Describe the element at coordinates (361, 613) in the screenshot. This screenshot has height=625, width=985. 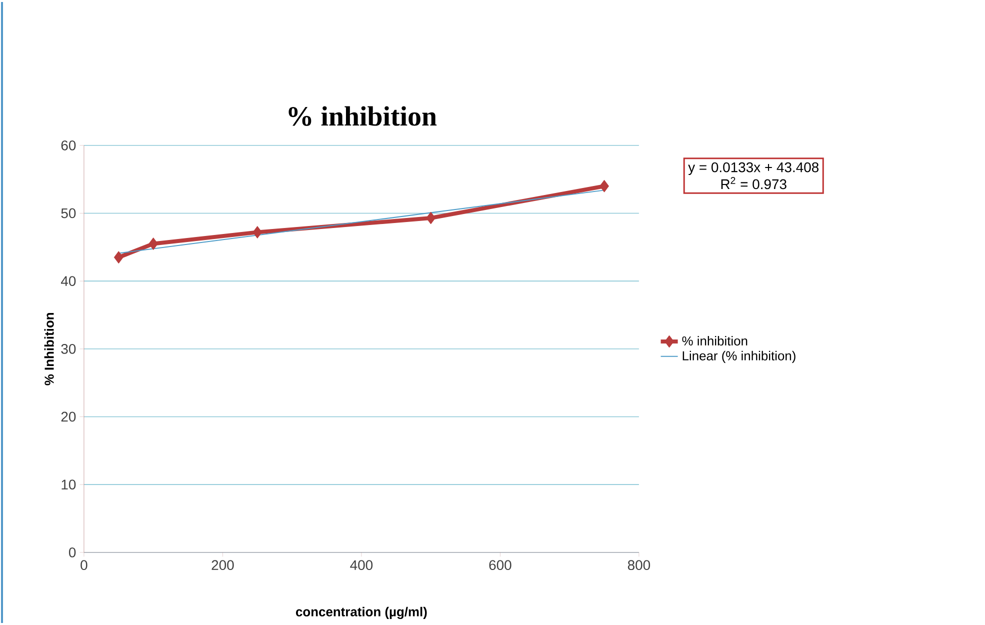
I see `x-axis-title: concentration (µg/ml)` at that location.